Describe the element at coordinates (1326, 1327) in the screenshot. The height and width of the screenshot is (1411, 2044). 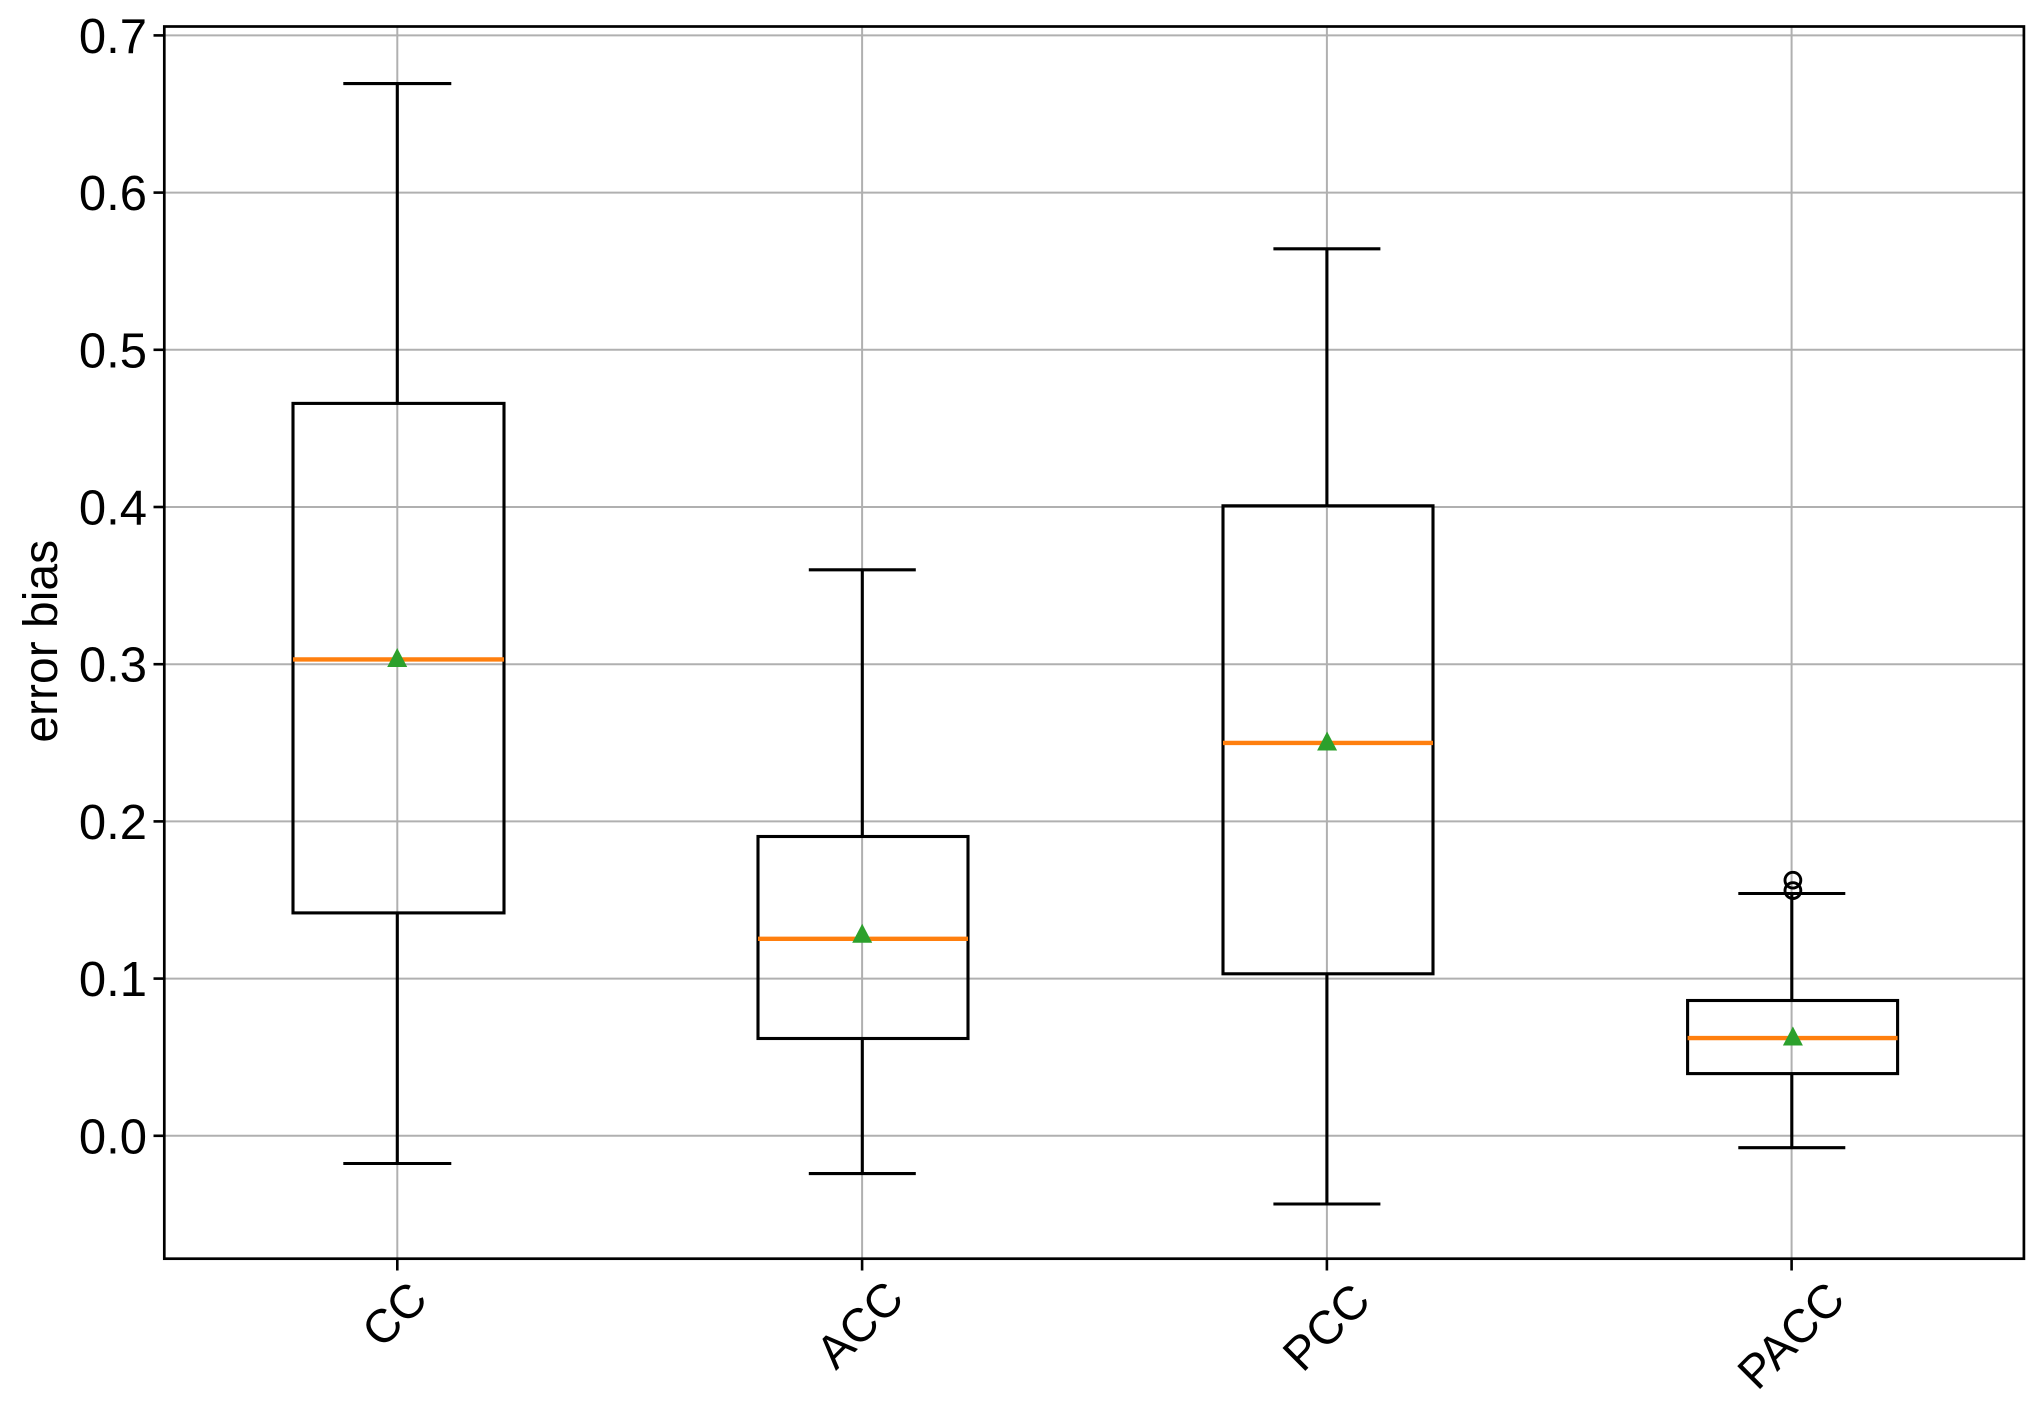
I see `svg-text: PCC` at that location.